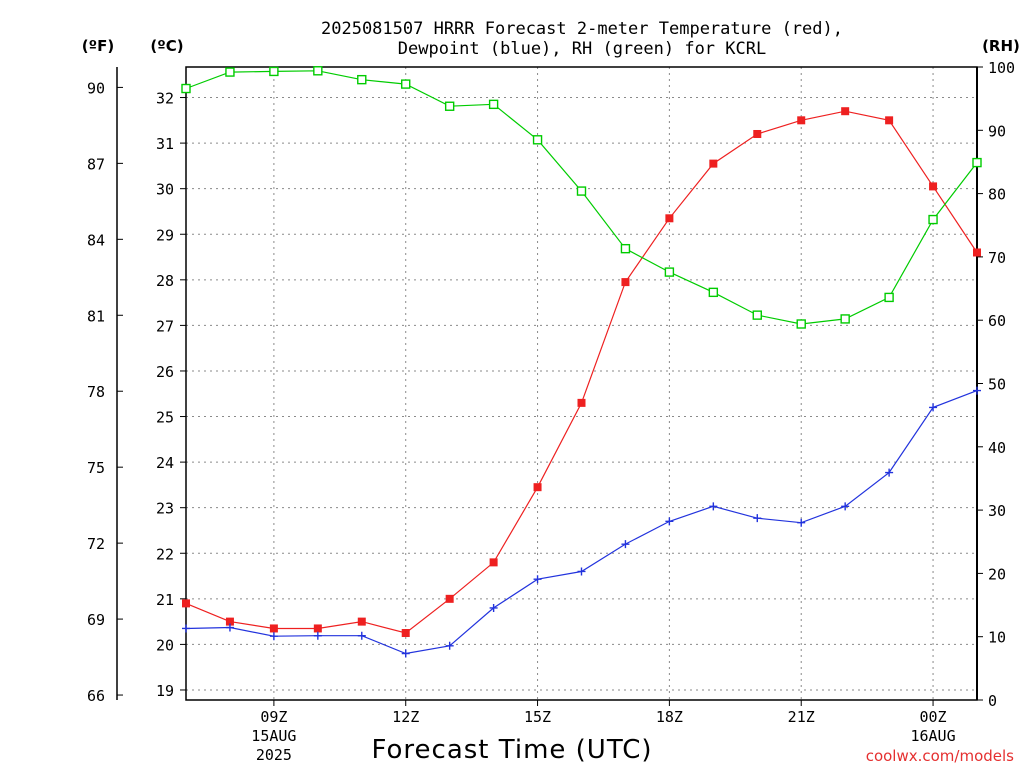  Describe the element at coordinates (165, 691) in the screenshot. I see `celsius-tick-label: 19` at that location.